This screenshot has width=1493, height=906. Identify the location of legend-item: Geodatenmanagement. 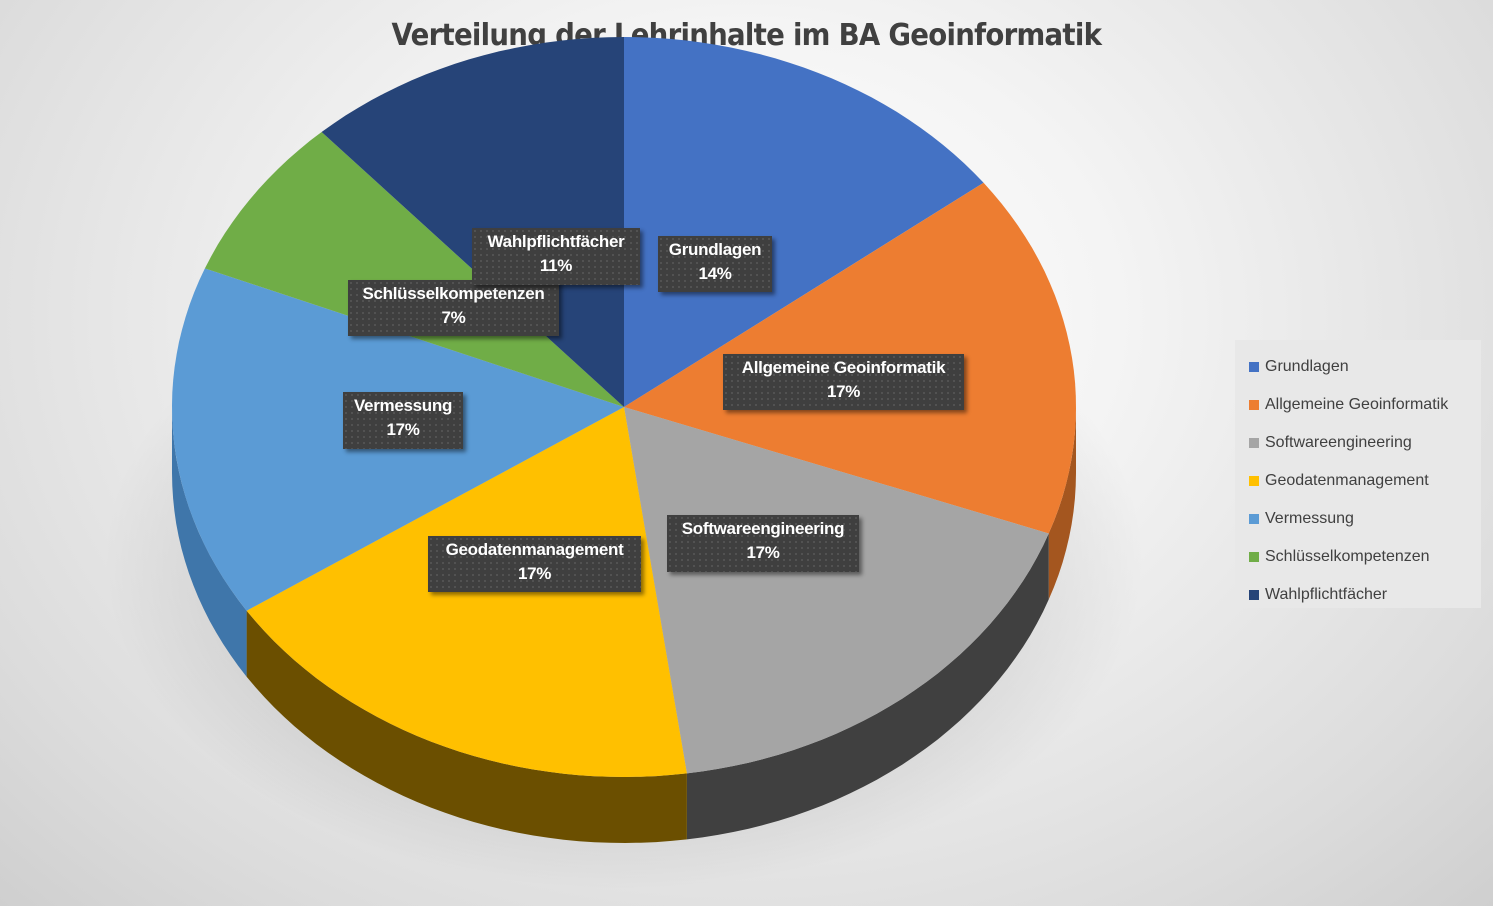
(1365, 481).